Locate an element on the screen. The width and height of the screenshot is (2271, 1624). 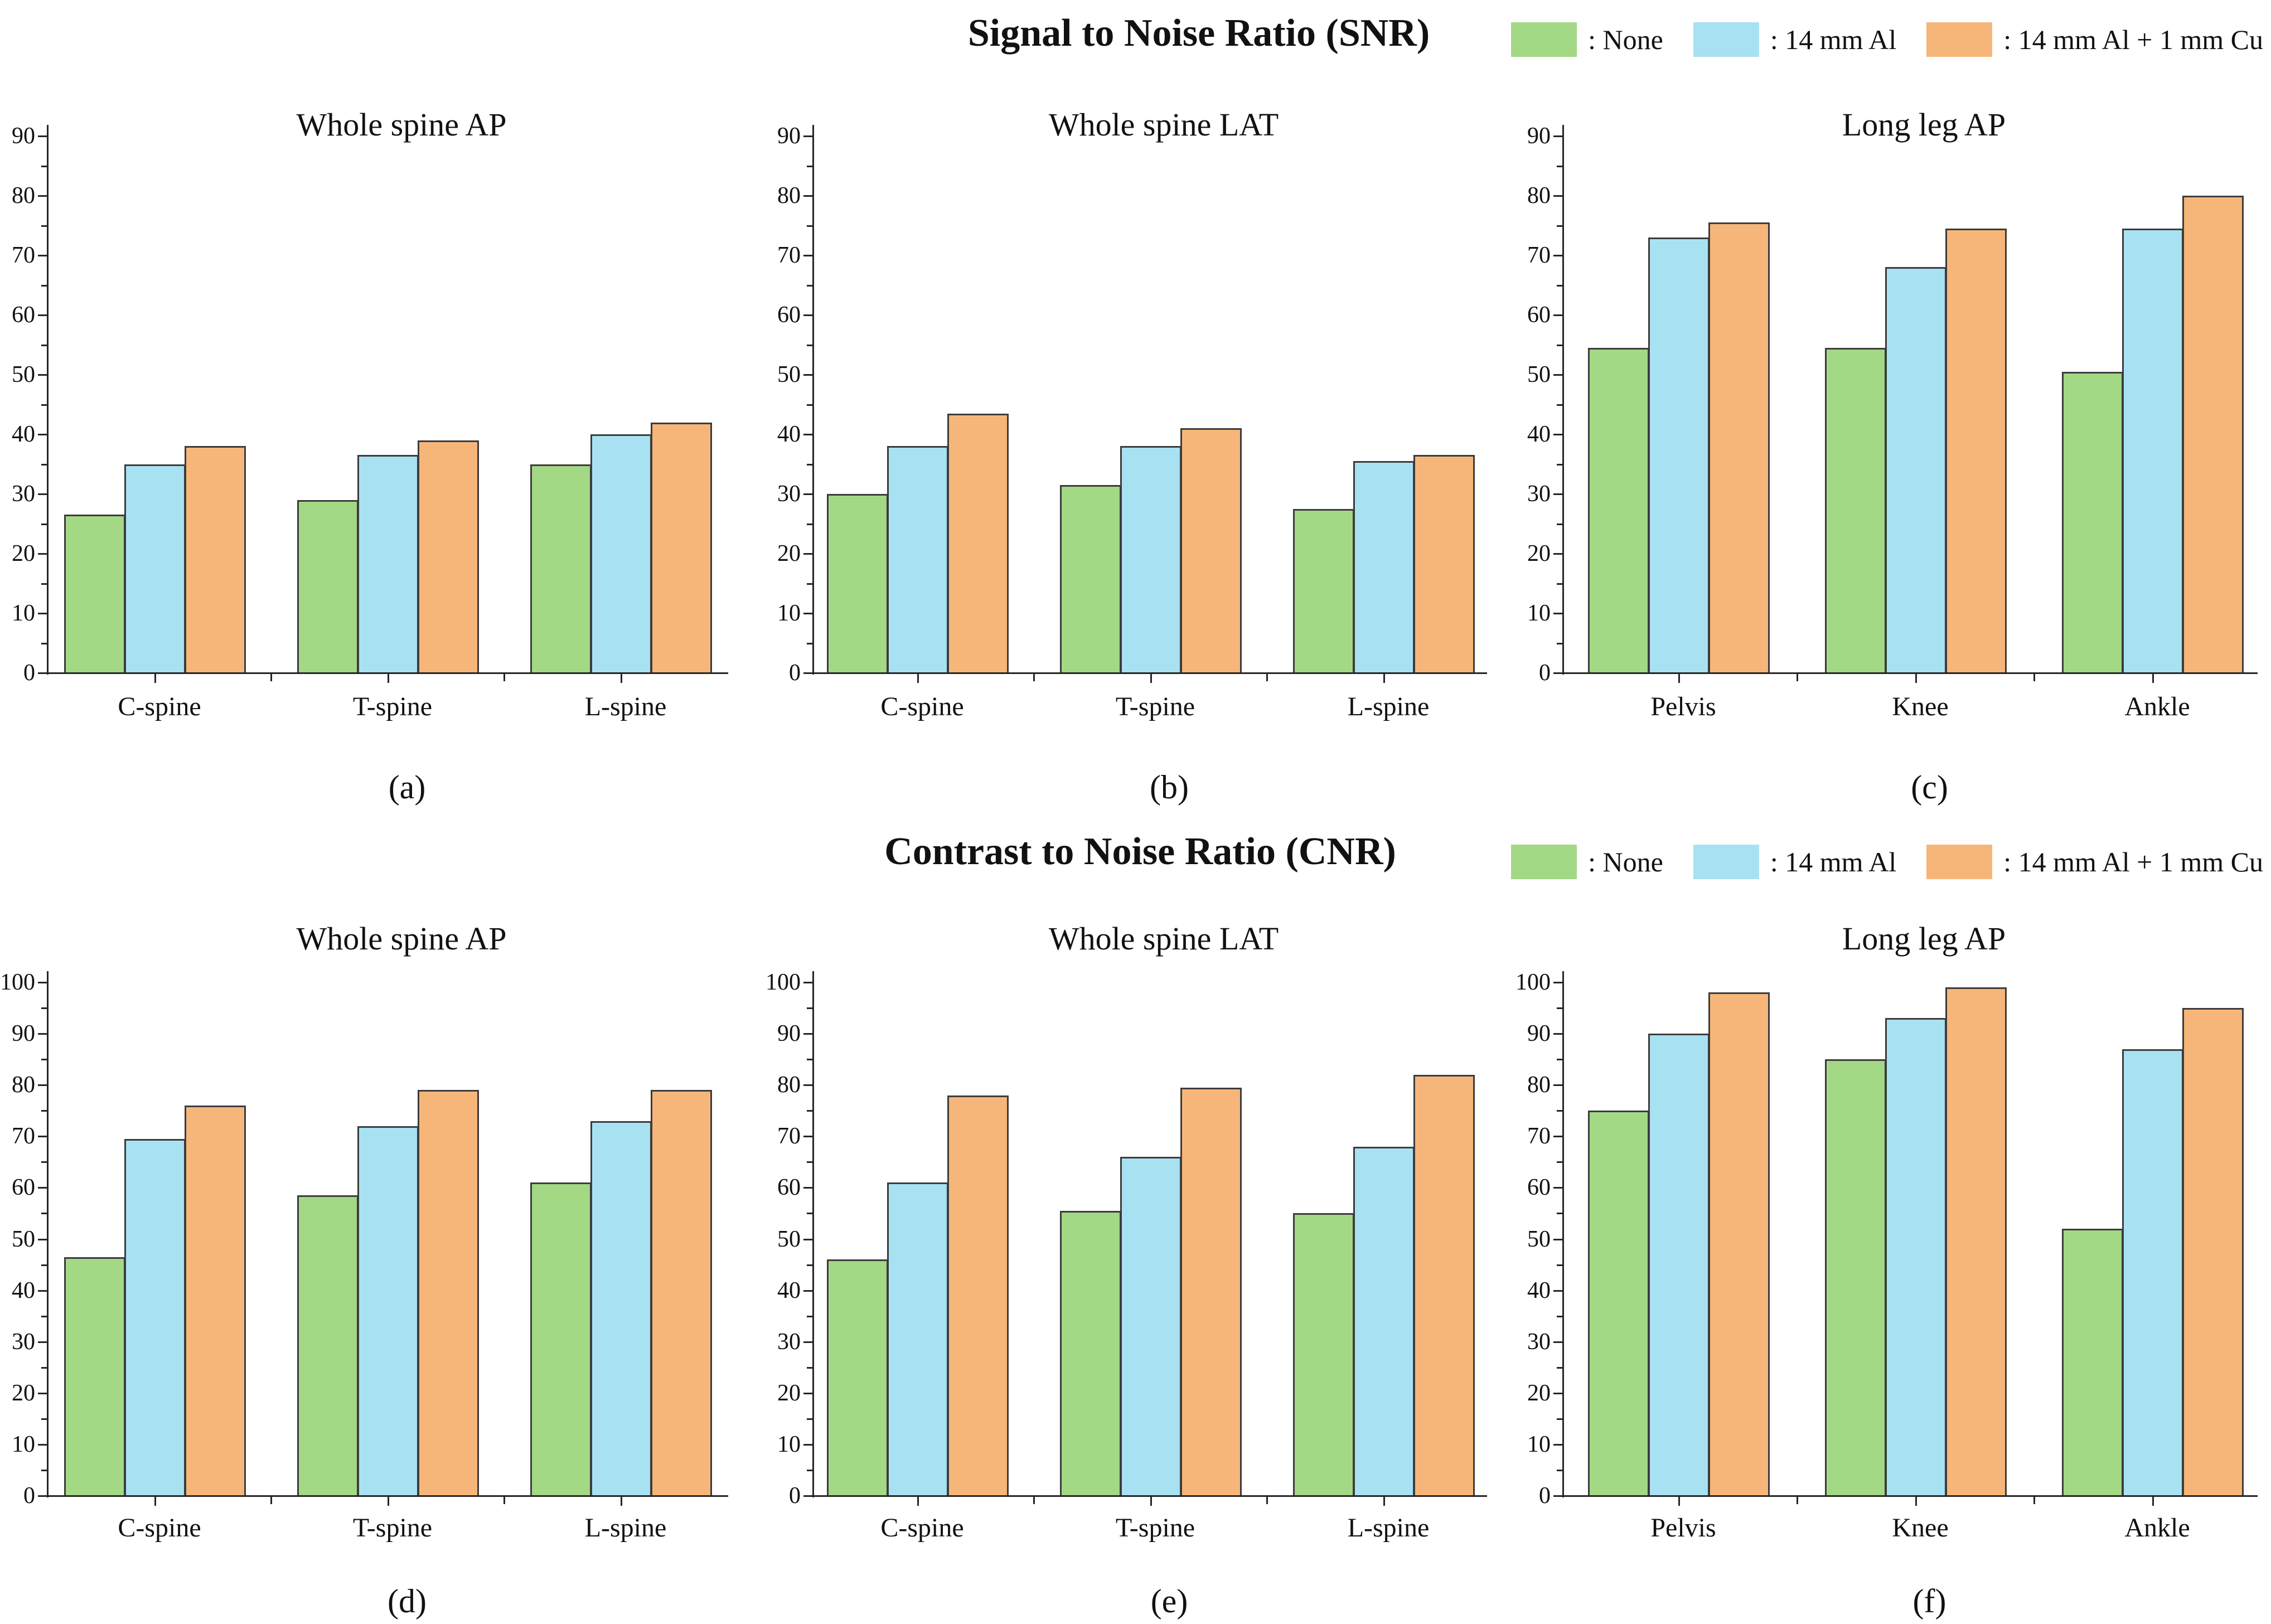
x-category-label-b: L-spine is located at coordinates (1389, 707).